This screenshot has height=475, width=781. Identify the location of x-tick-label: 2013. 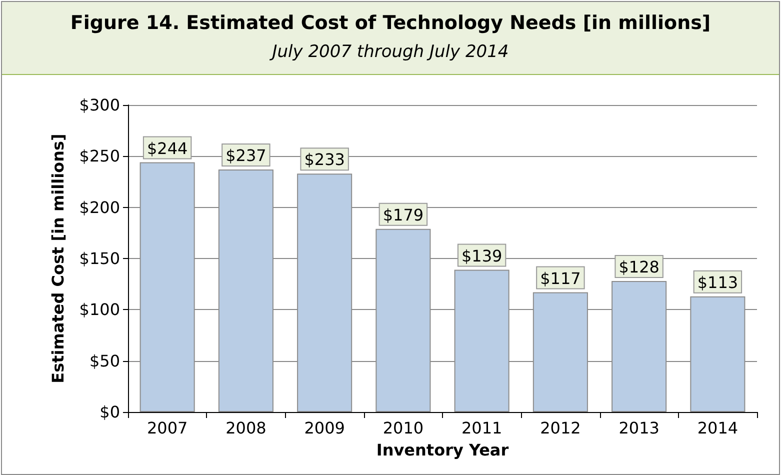
(639, 428).